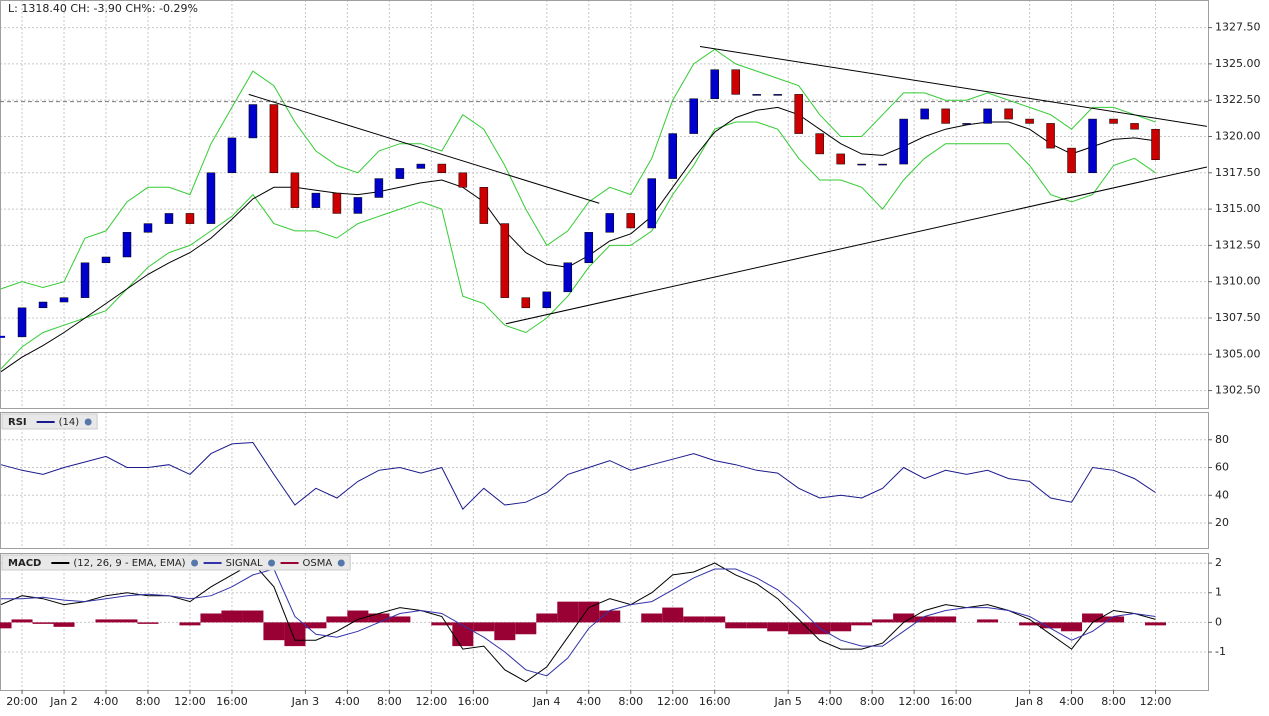  Describe the element at coordinates (305, 701) in the screenshot. I see `x-tick-label: Jan 3` at that location.